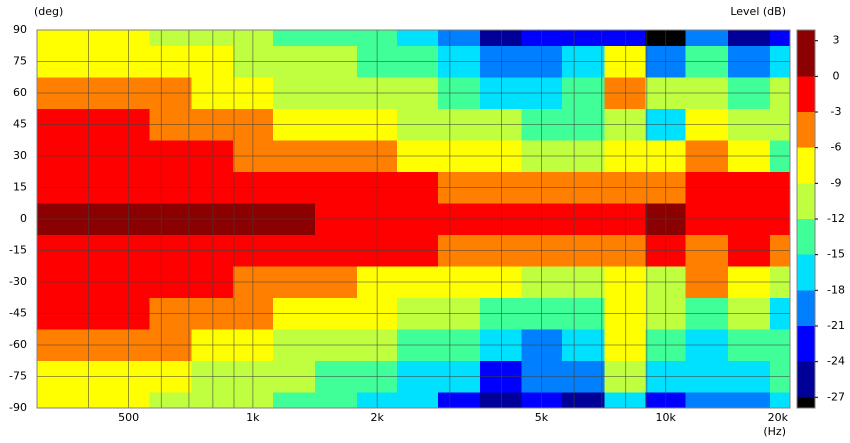  What do you see at coordinates (836, 361) in the screenshot?
I see `colorbar-tick-label: -24` at bounding box center [836, 361].